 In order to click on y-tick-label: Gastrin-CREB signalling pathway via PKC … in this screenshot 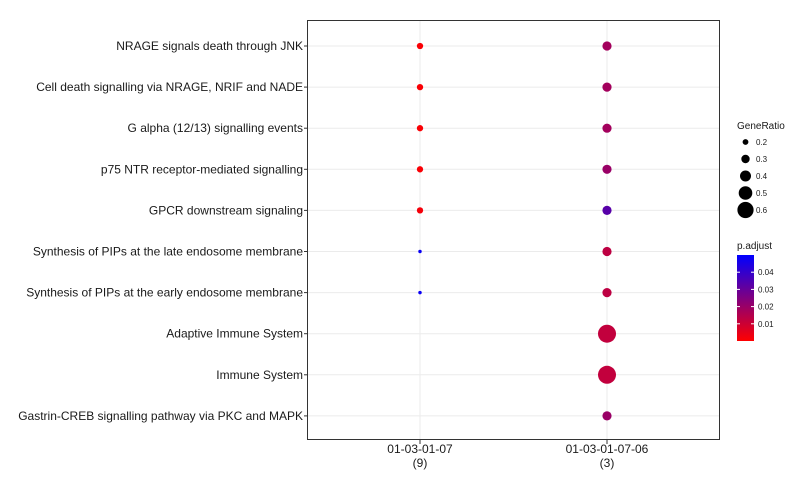, I will do `click(160, 416)`.